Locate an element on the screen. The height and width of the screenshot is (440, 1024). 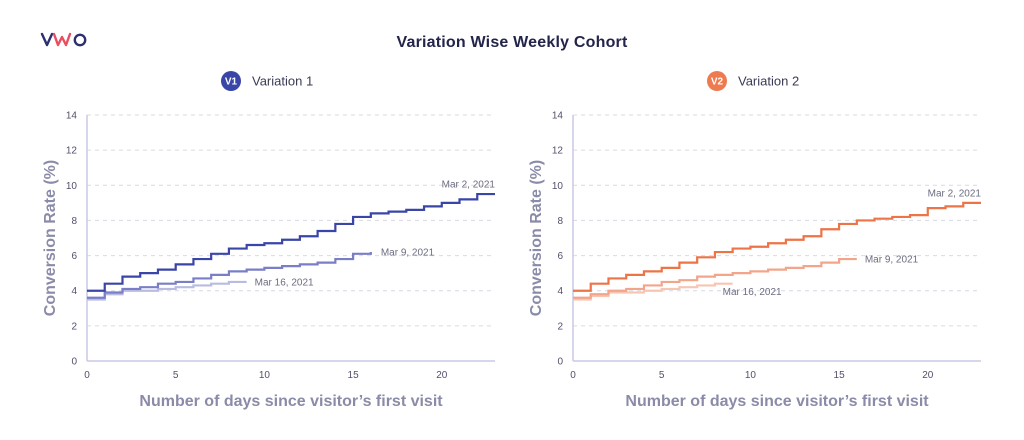
legend-badge-text: V1 is located at coordinates (231, 82).